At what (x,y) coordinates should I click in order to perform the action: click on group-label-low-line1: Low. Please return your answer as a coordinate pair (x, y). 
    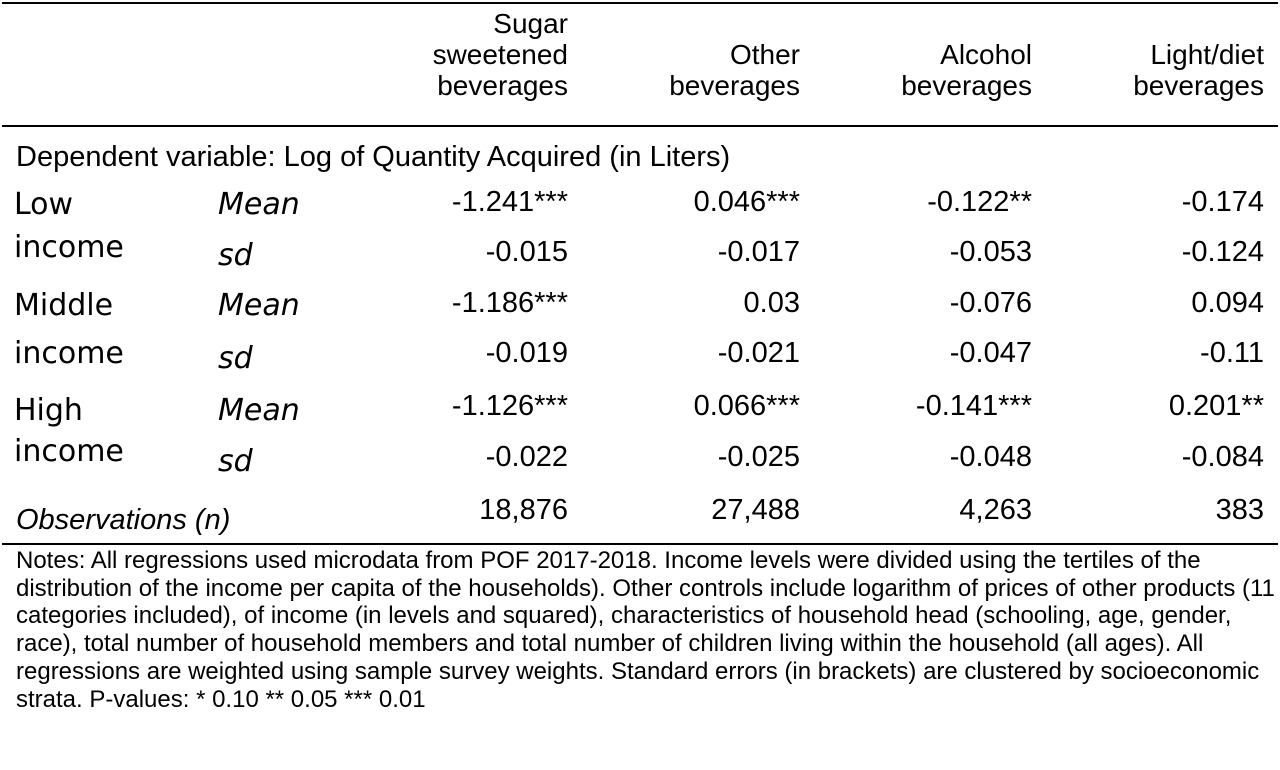
    Looking at the image, I should click on (44, 204).